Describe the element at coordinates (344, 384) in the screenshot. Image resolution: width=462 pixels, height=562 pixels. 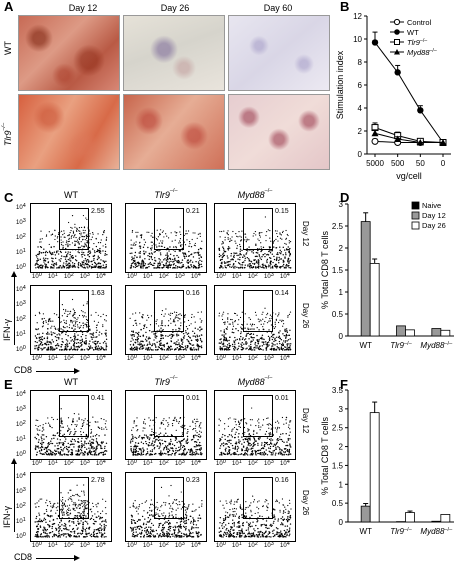
I see `panel-f-label: F` at that location.